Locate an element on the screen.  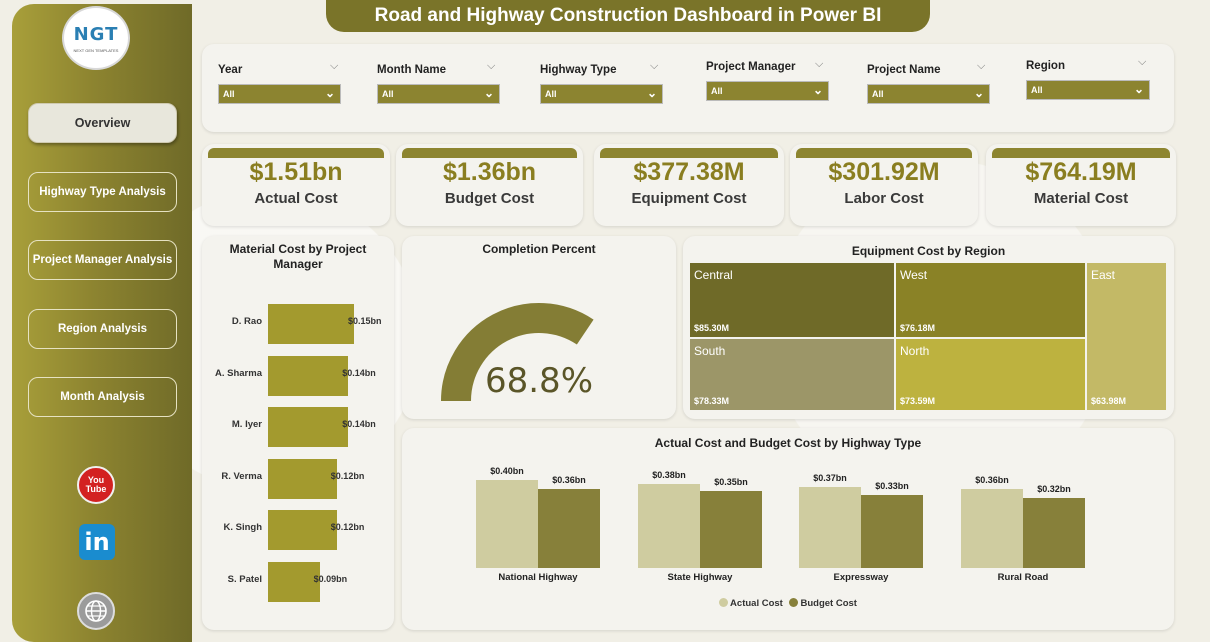
manager-bar-row: R. Verma $0.12bn is located at coordinates (298, 478).